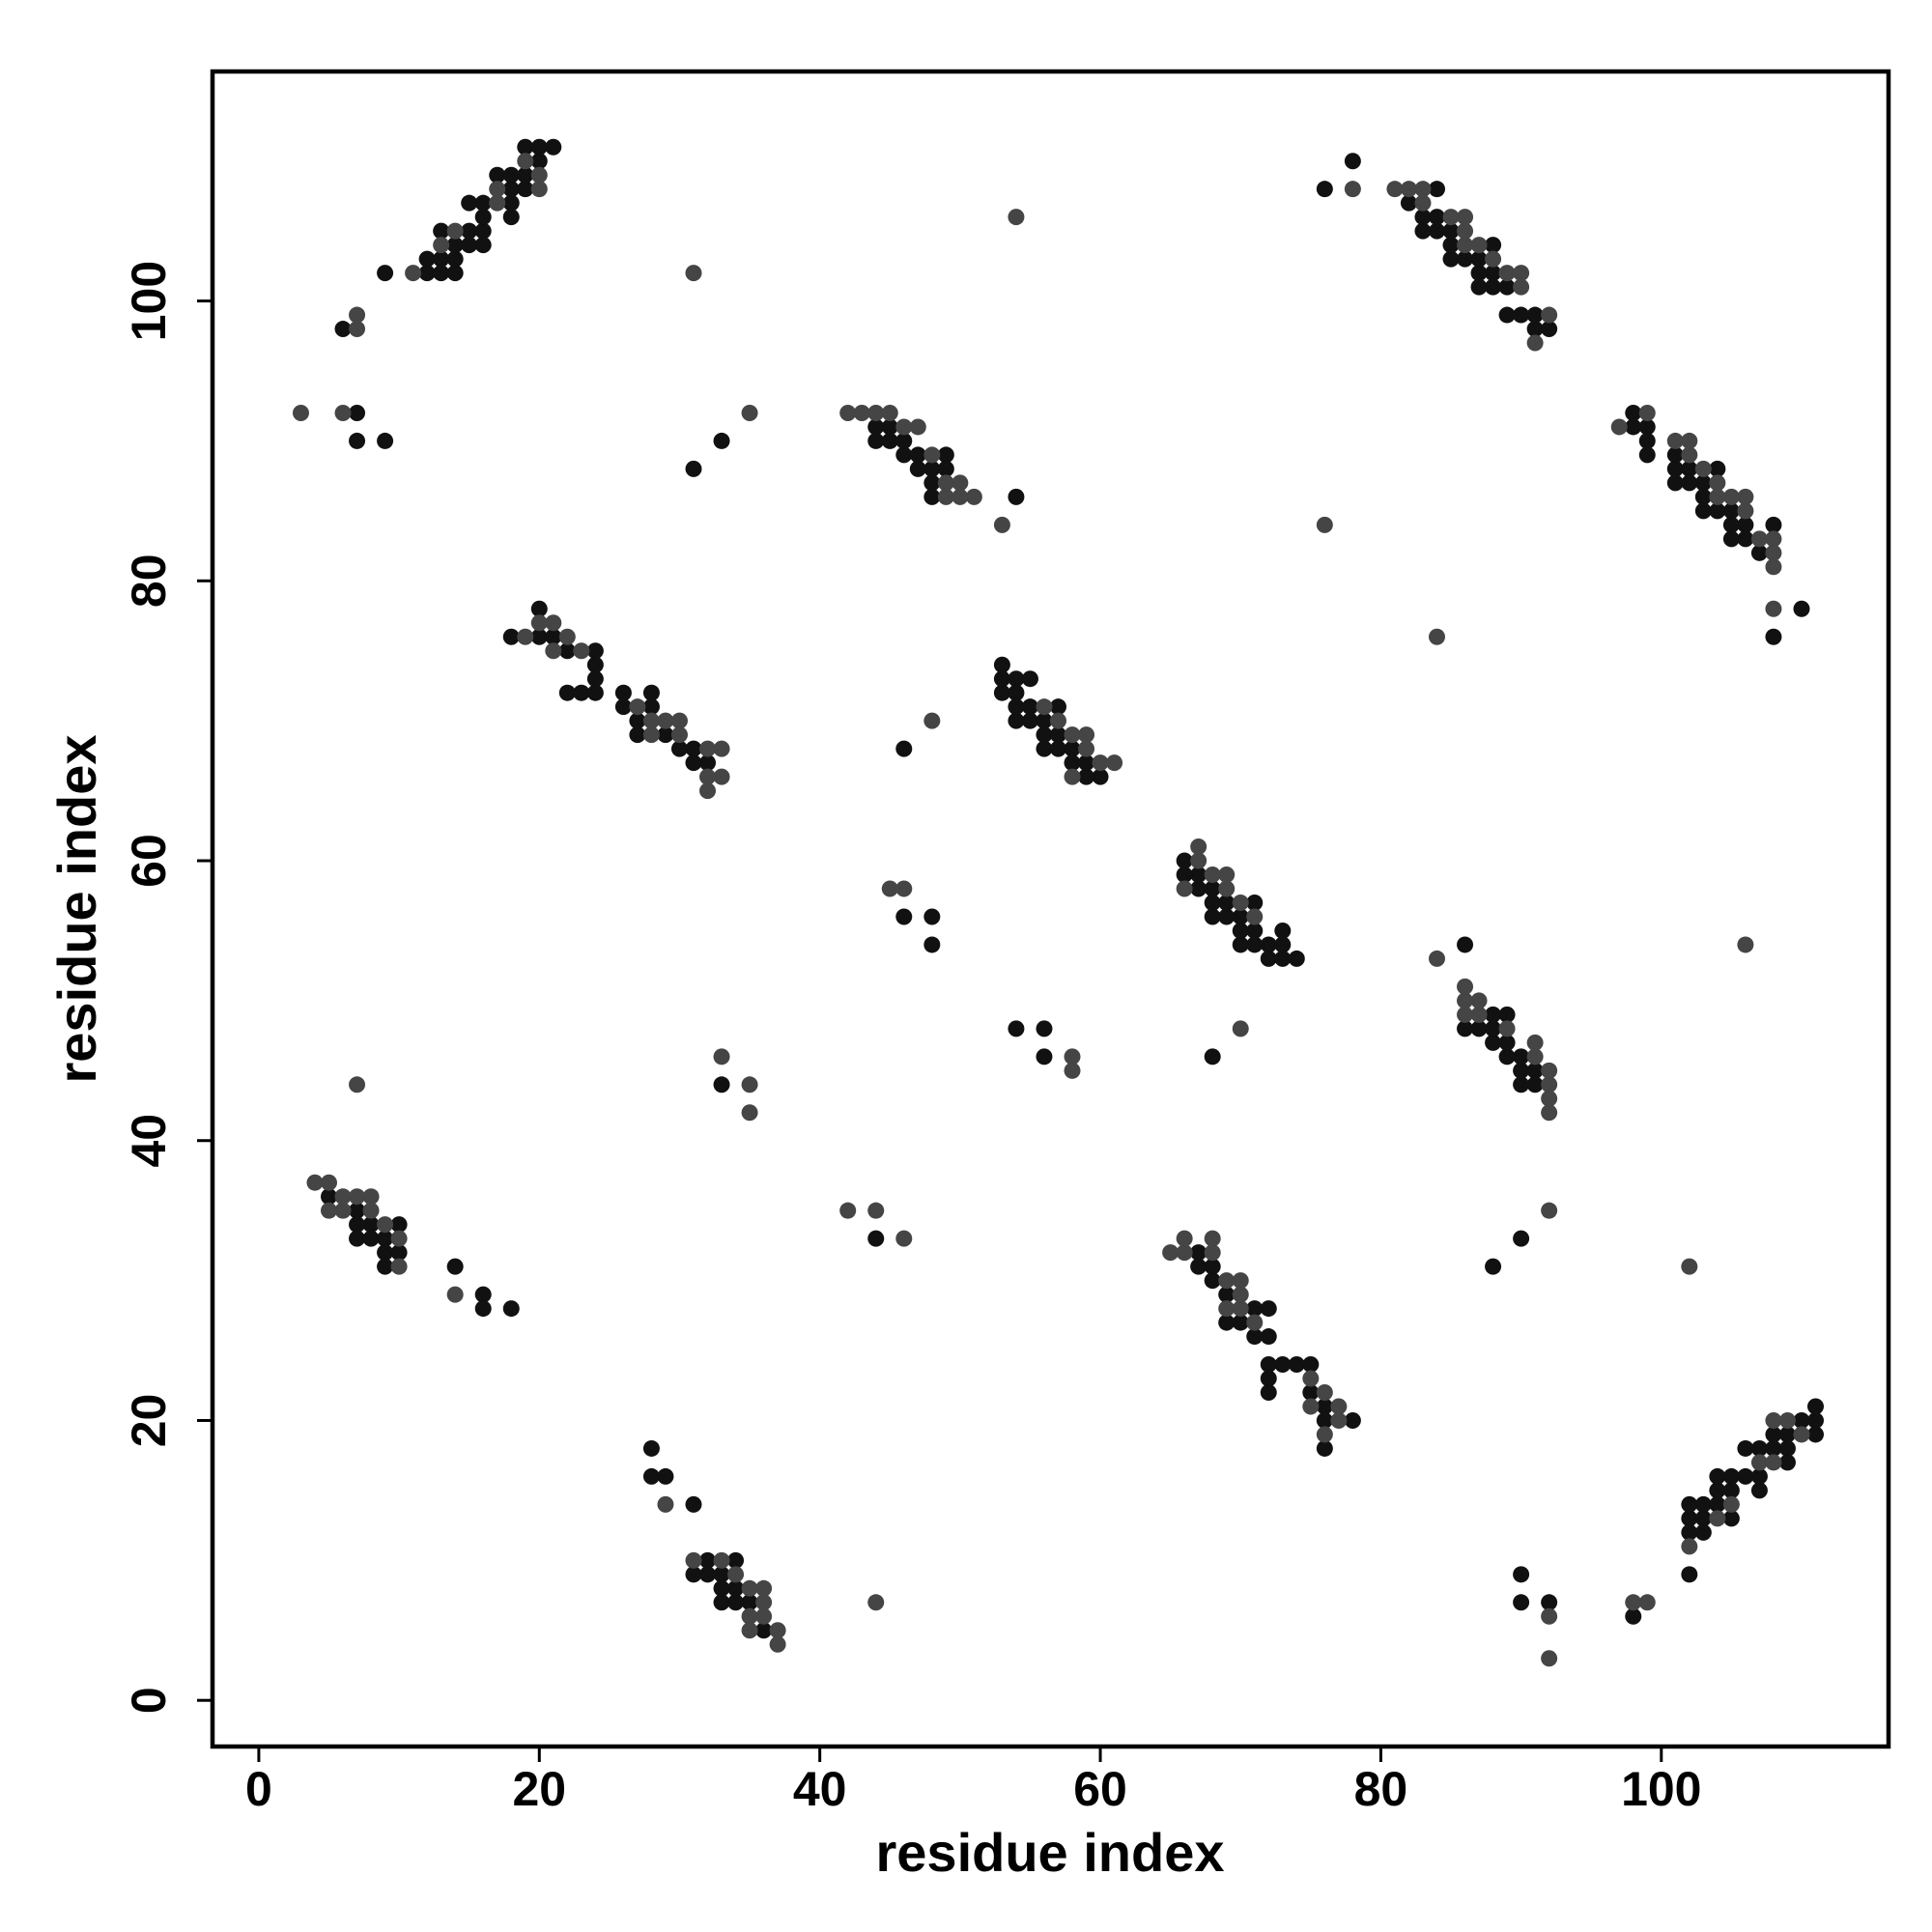 This screenshot has height=1932, width=1932. I want to click on x-tick-label: 0, so click(258, 1789).